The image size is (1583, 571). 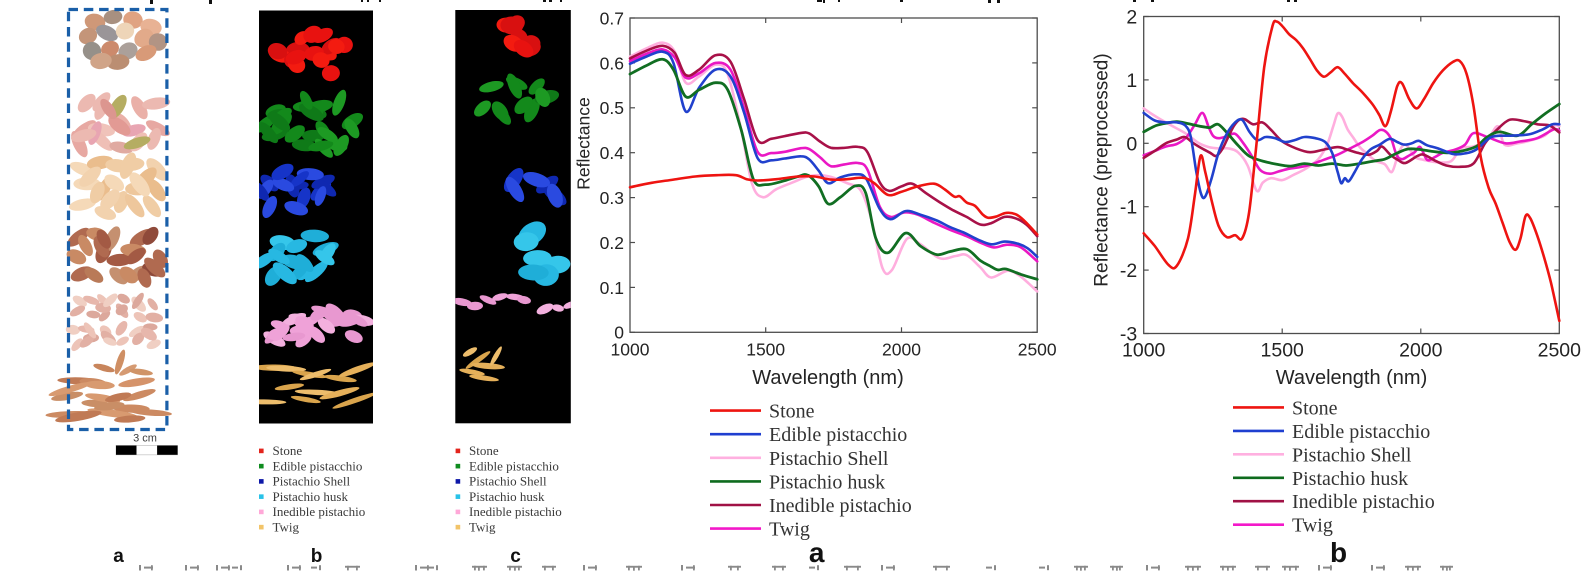 I want to click on svg-text: 0.4, so click(x=612, y=153).